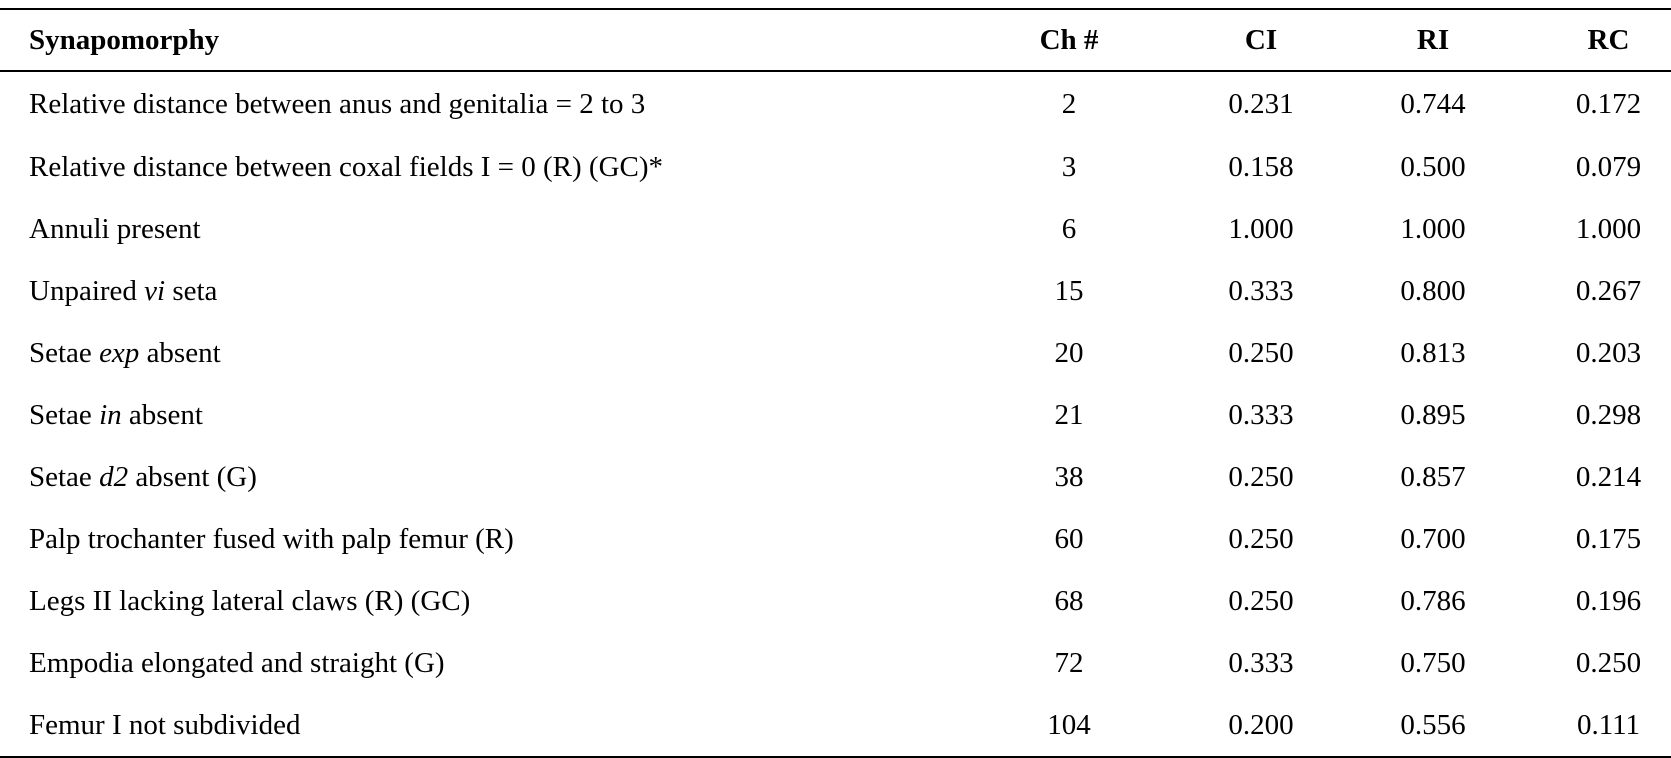 The height and width of the screenshot is (758, 1671). I want to click on synapomorphy-text-ital: in, so click(110, 414).